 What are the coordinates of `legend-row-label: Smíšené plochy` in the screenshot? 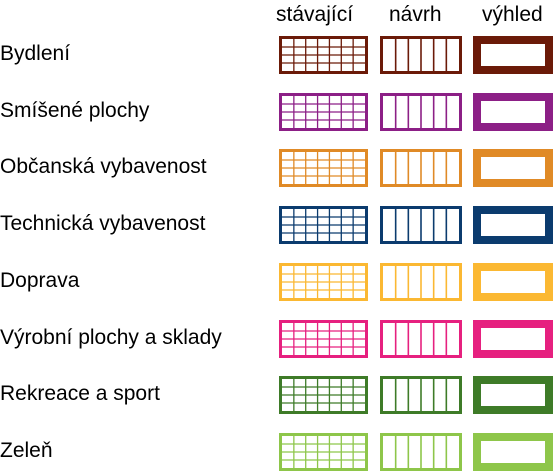 It's located at (75, 110).